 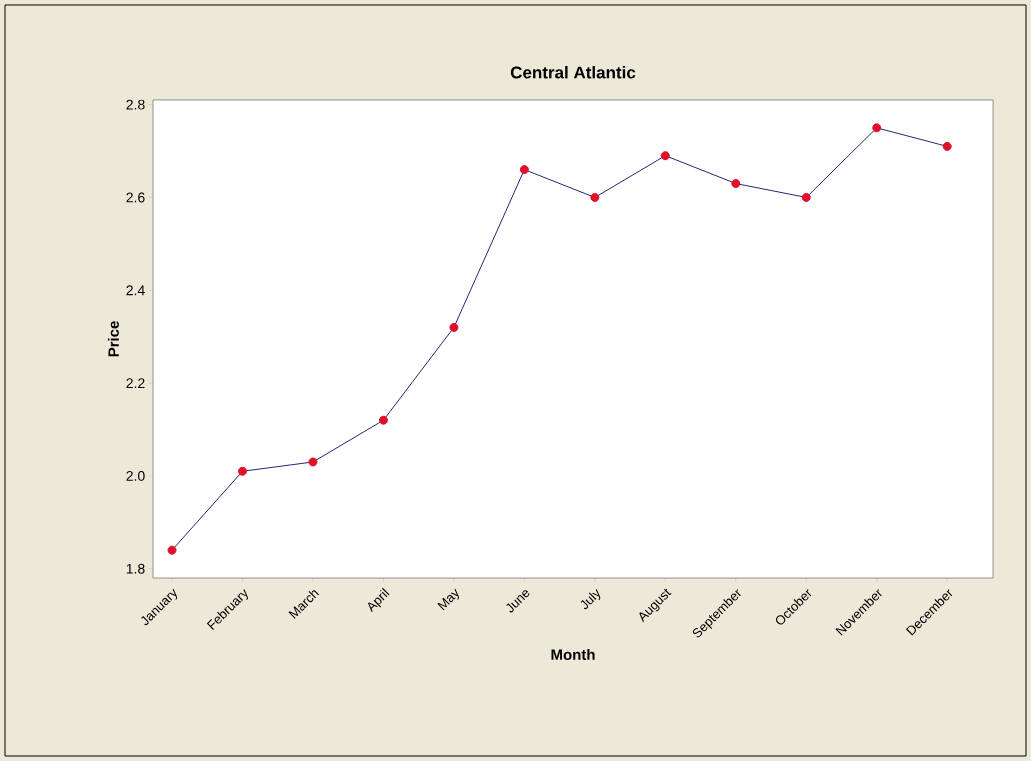 What do you see at coordinates (573, 654) in the screenshot?
I see `x-axis-title: Month` at bounding box center [573, 654].